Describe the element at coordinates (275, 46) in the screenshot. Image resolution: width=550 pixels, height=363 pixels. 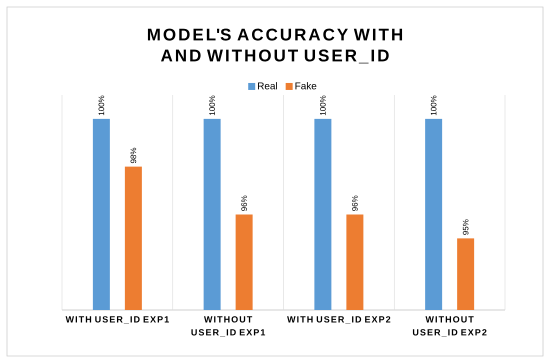
I see `chart-title: MODEL'S ACCURACY WITH AND WITHOUT USER_ID` at that location.